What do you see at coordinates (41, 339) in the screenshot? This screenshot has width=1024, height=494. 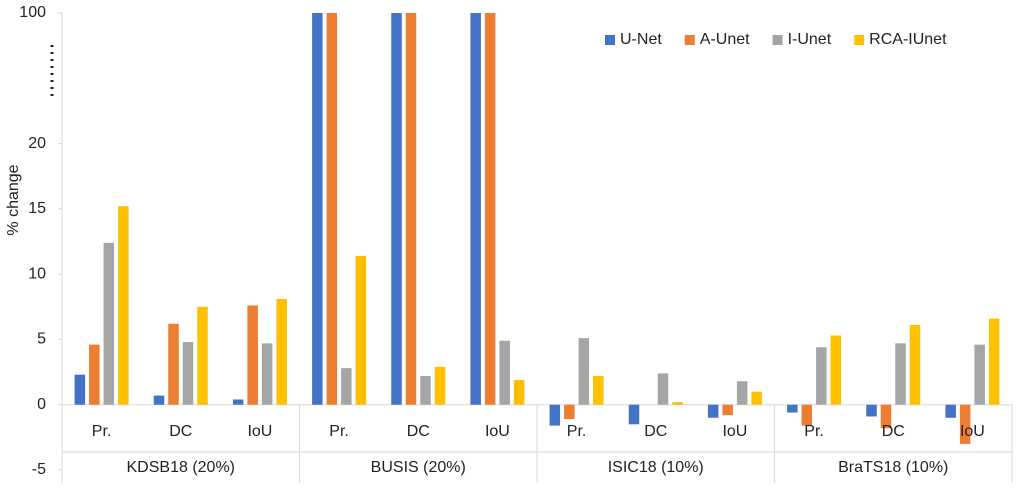 I see `y-tick-label: 5` at bounding box center [41, 339].